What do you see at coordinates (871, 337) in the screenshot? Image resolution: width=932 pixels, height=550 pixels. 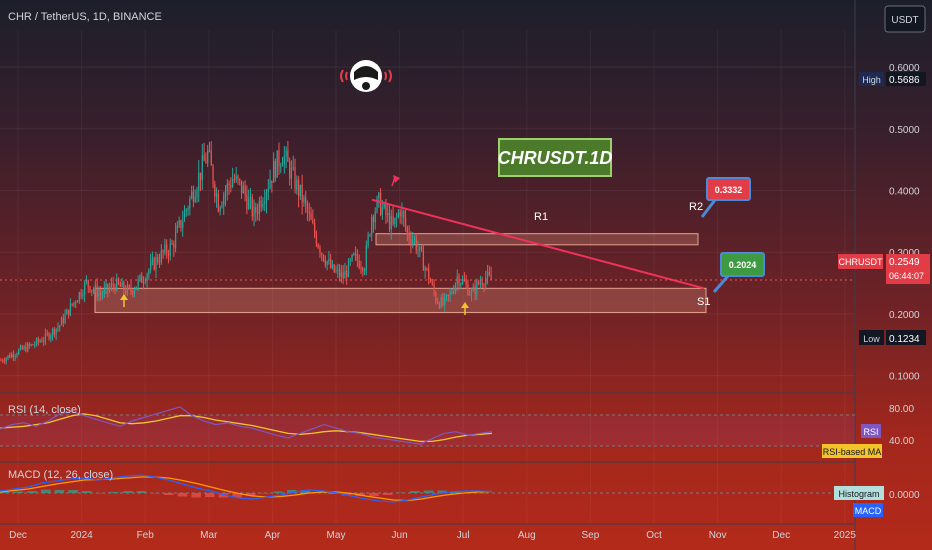 I see `low-badge` at bounding box center [871, 337].